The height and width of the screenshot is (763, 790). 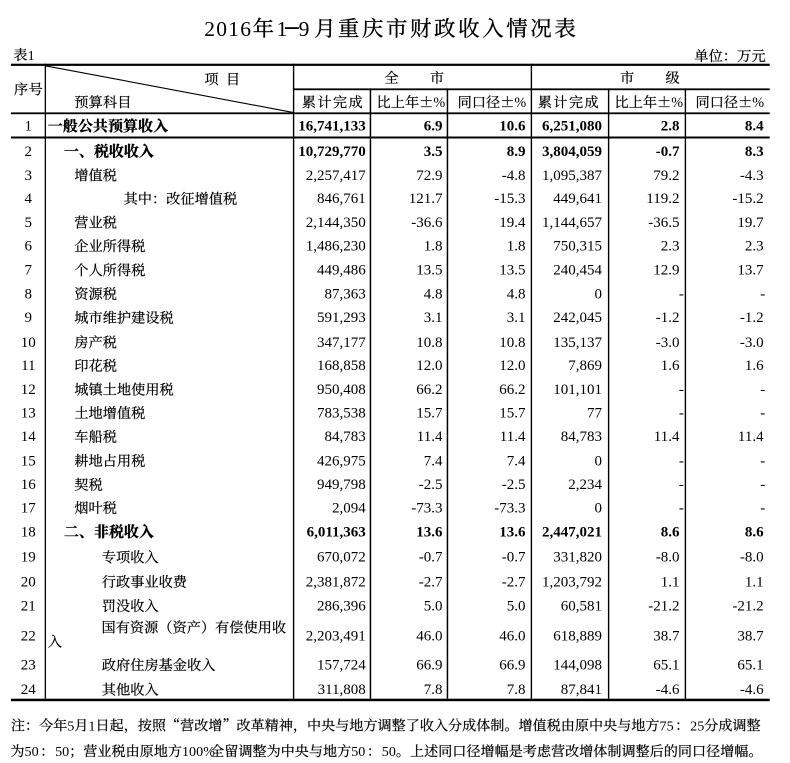 I want to click on svg-text: 3.5, so click(x=433, y=152).